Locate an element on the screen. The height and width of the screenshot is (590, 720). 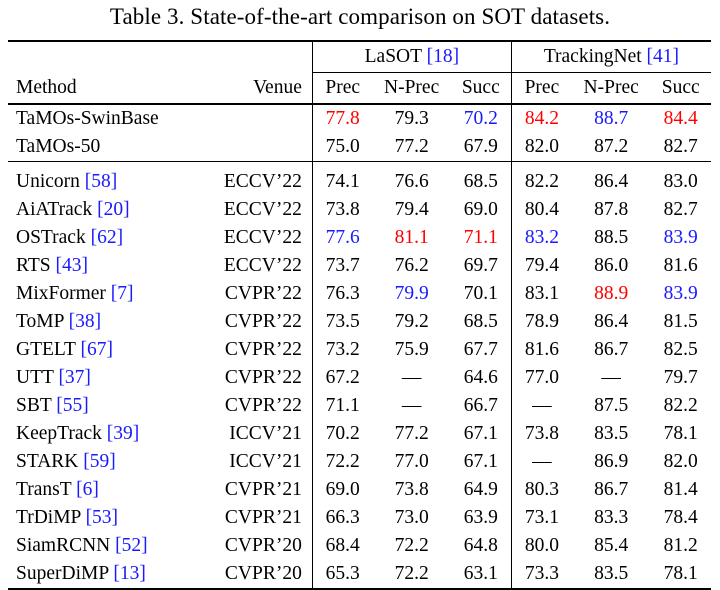
section-divider is located at coordinates (359, 164).